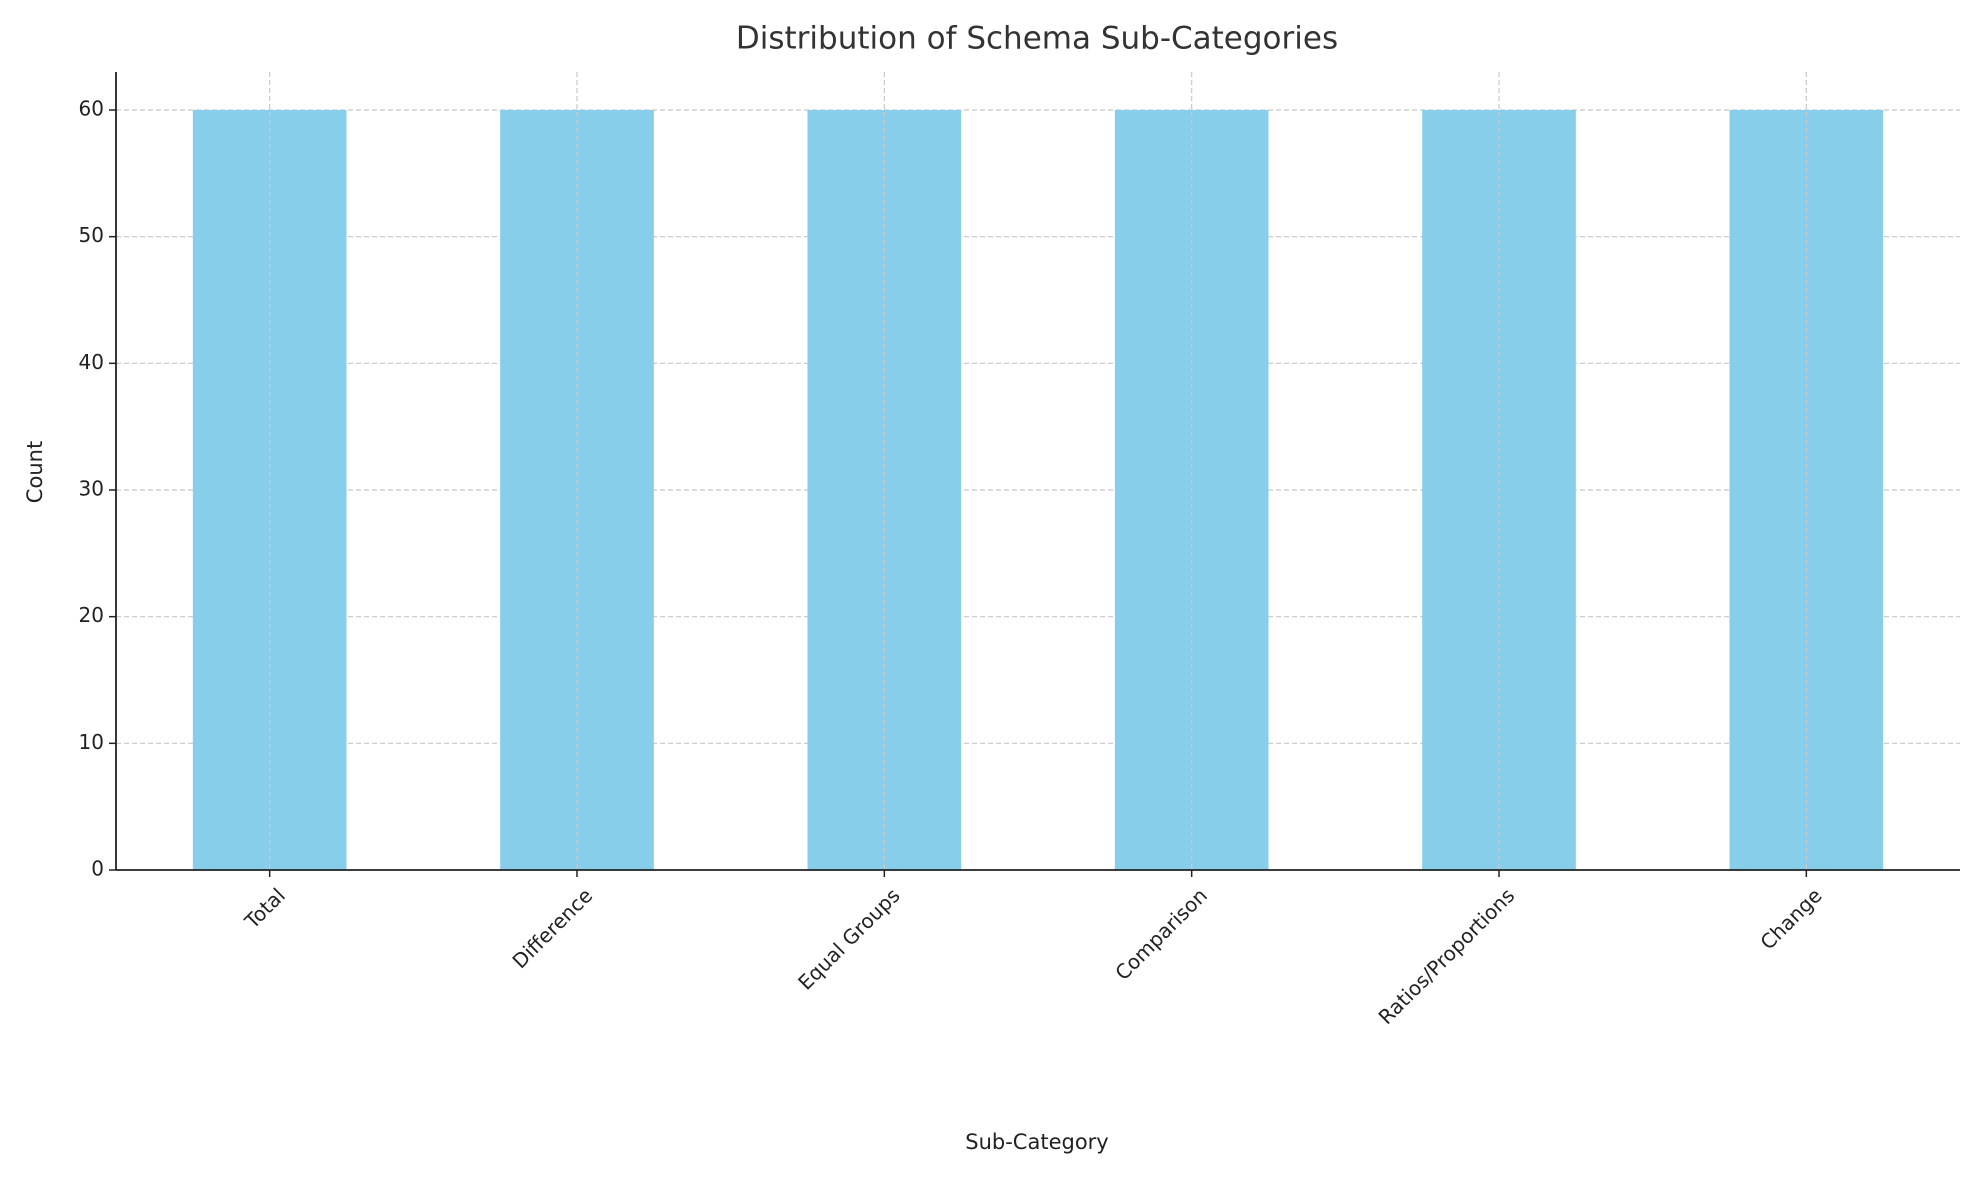 This screenshot has height=1180, width=1979. What do you see at coordinates (1037, 39) in the screenshot?
I see `chart-title: Distribution of Schema Sub-Categories` at bounding box center [1037, 39].